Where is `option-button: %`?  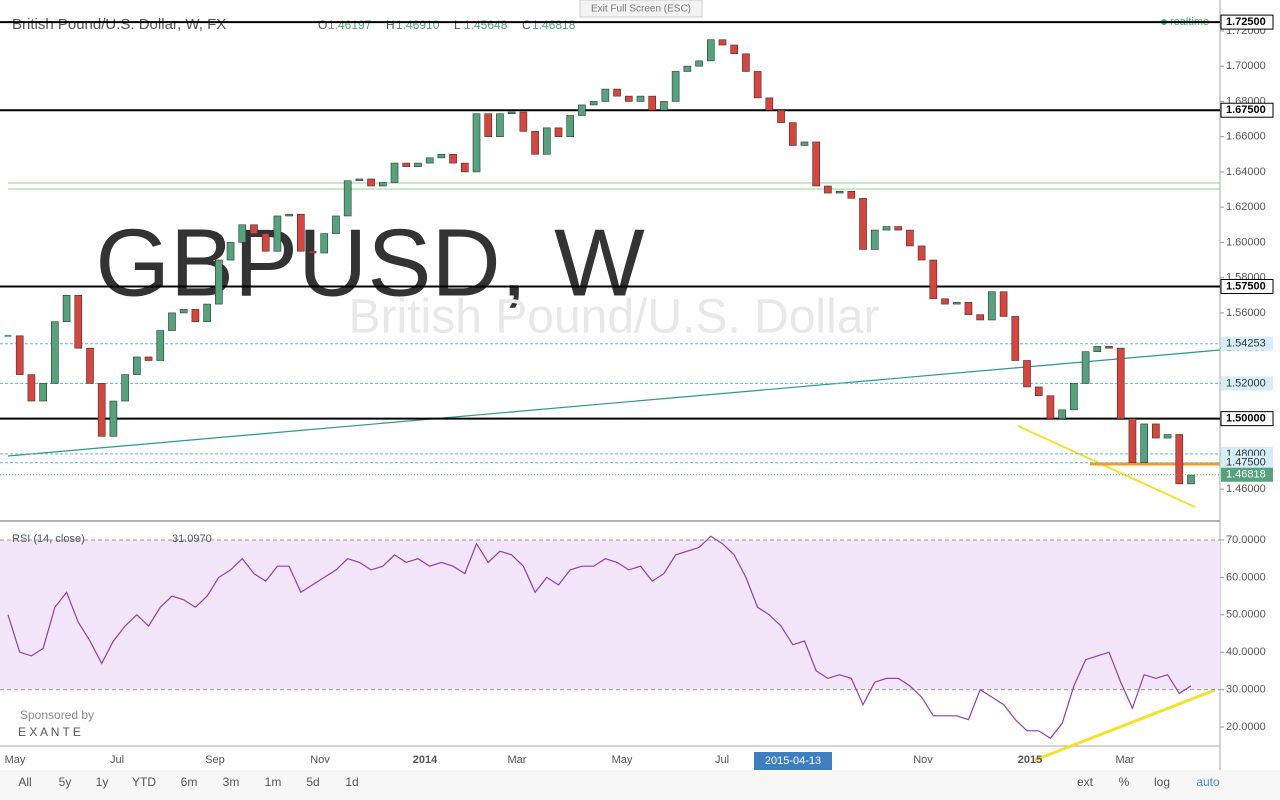 option-button: % is located at coordinates (1124, 782).